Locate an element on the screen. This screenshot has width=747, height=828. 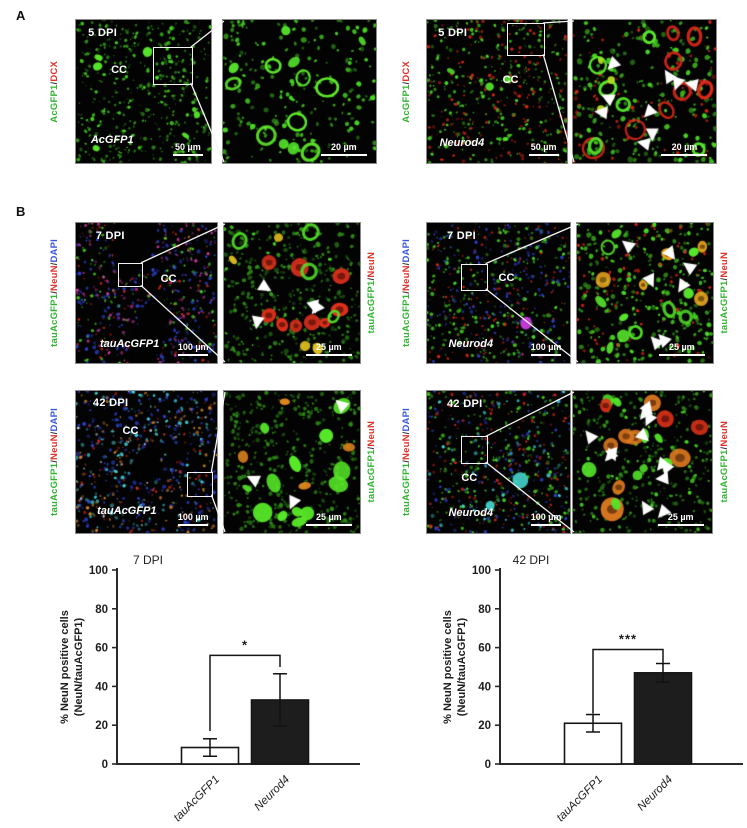
micrograph-a1-main: 5 DPI CC AcGFP1 50 µm is located at coordinates (143, 91).